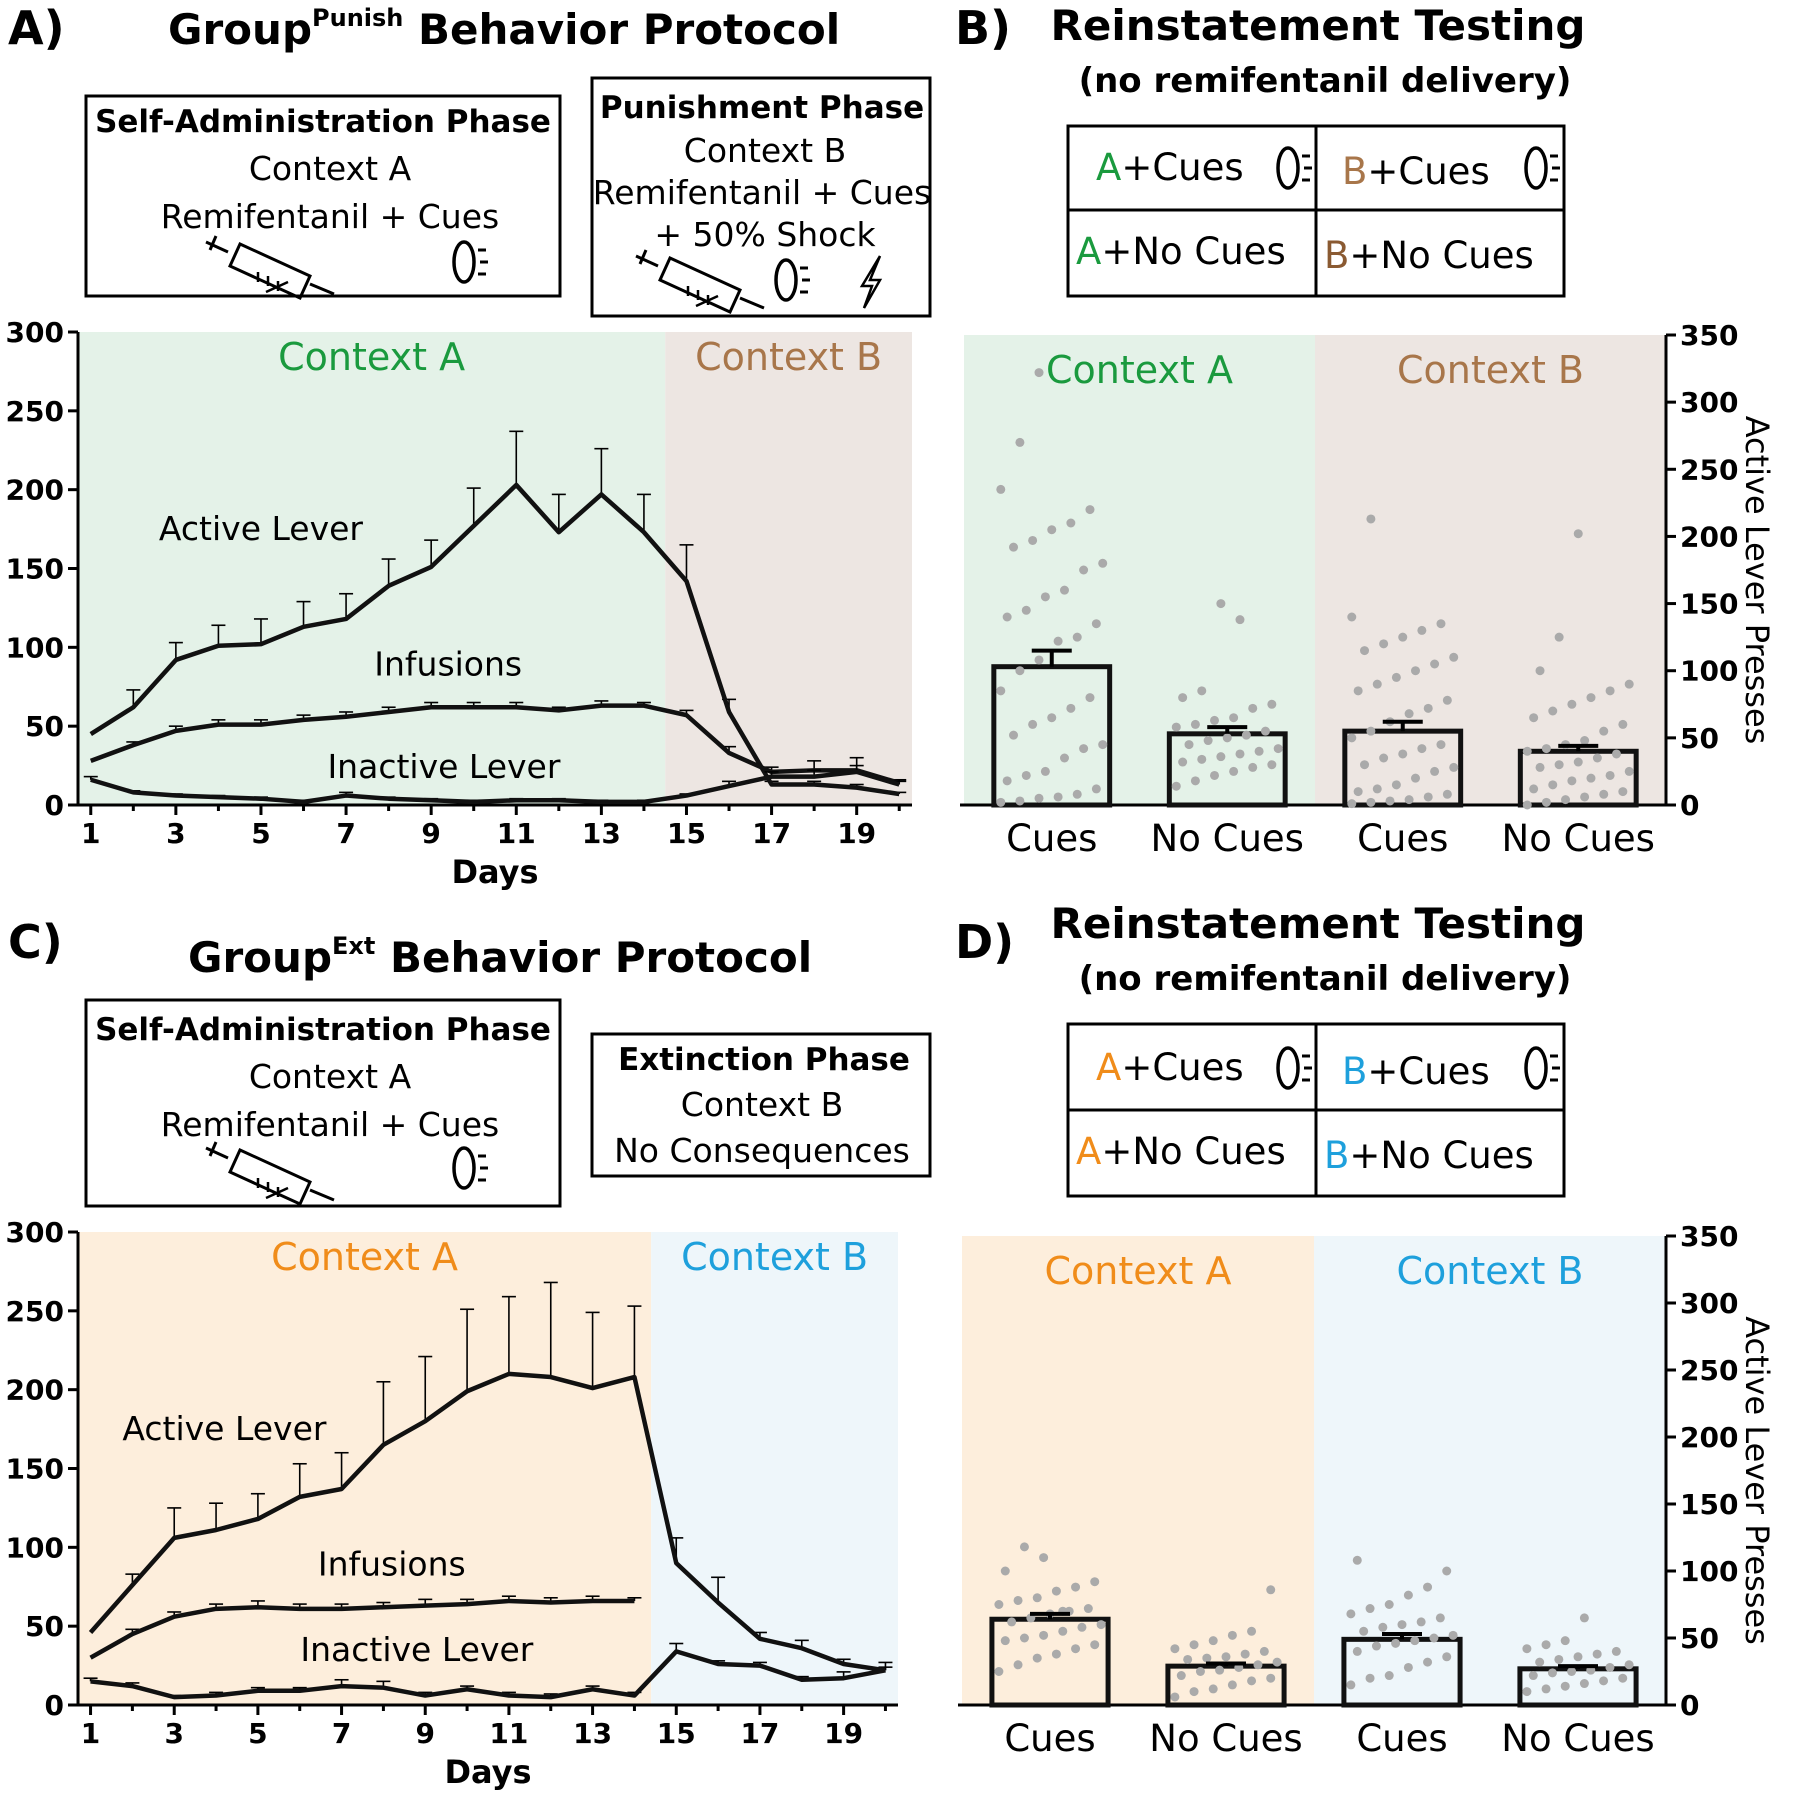 This screenshot has height=1805, width=1800. What do you see at coordinates (1139, 370) in the screenshot?
I see `context-a-label: Context A` at bounding box center [1139, 370].